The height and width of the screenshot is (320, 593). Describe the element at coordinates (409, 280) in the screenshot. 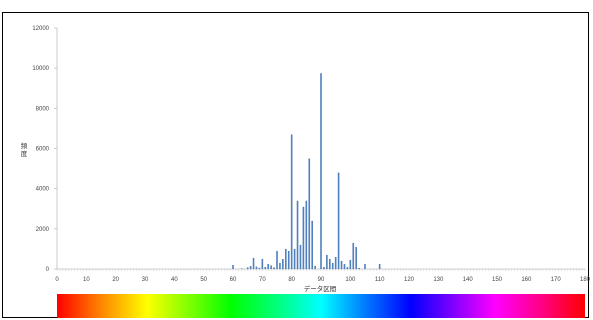

I see `x-tick-label: 120` at that location.